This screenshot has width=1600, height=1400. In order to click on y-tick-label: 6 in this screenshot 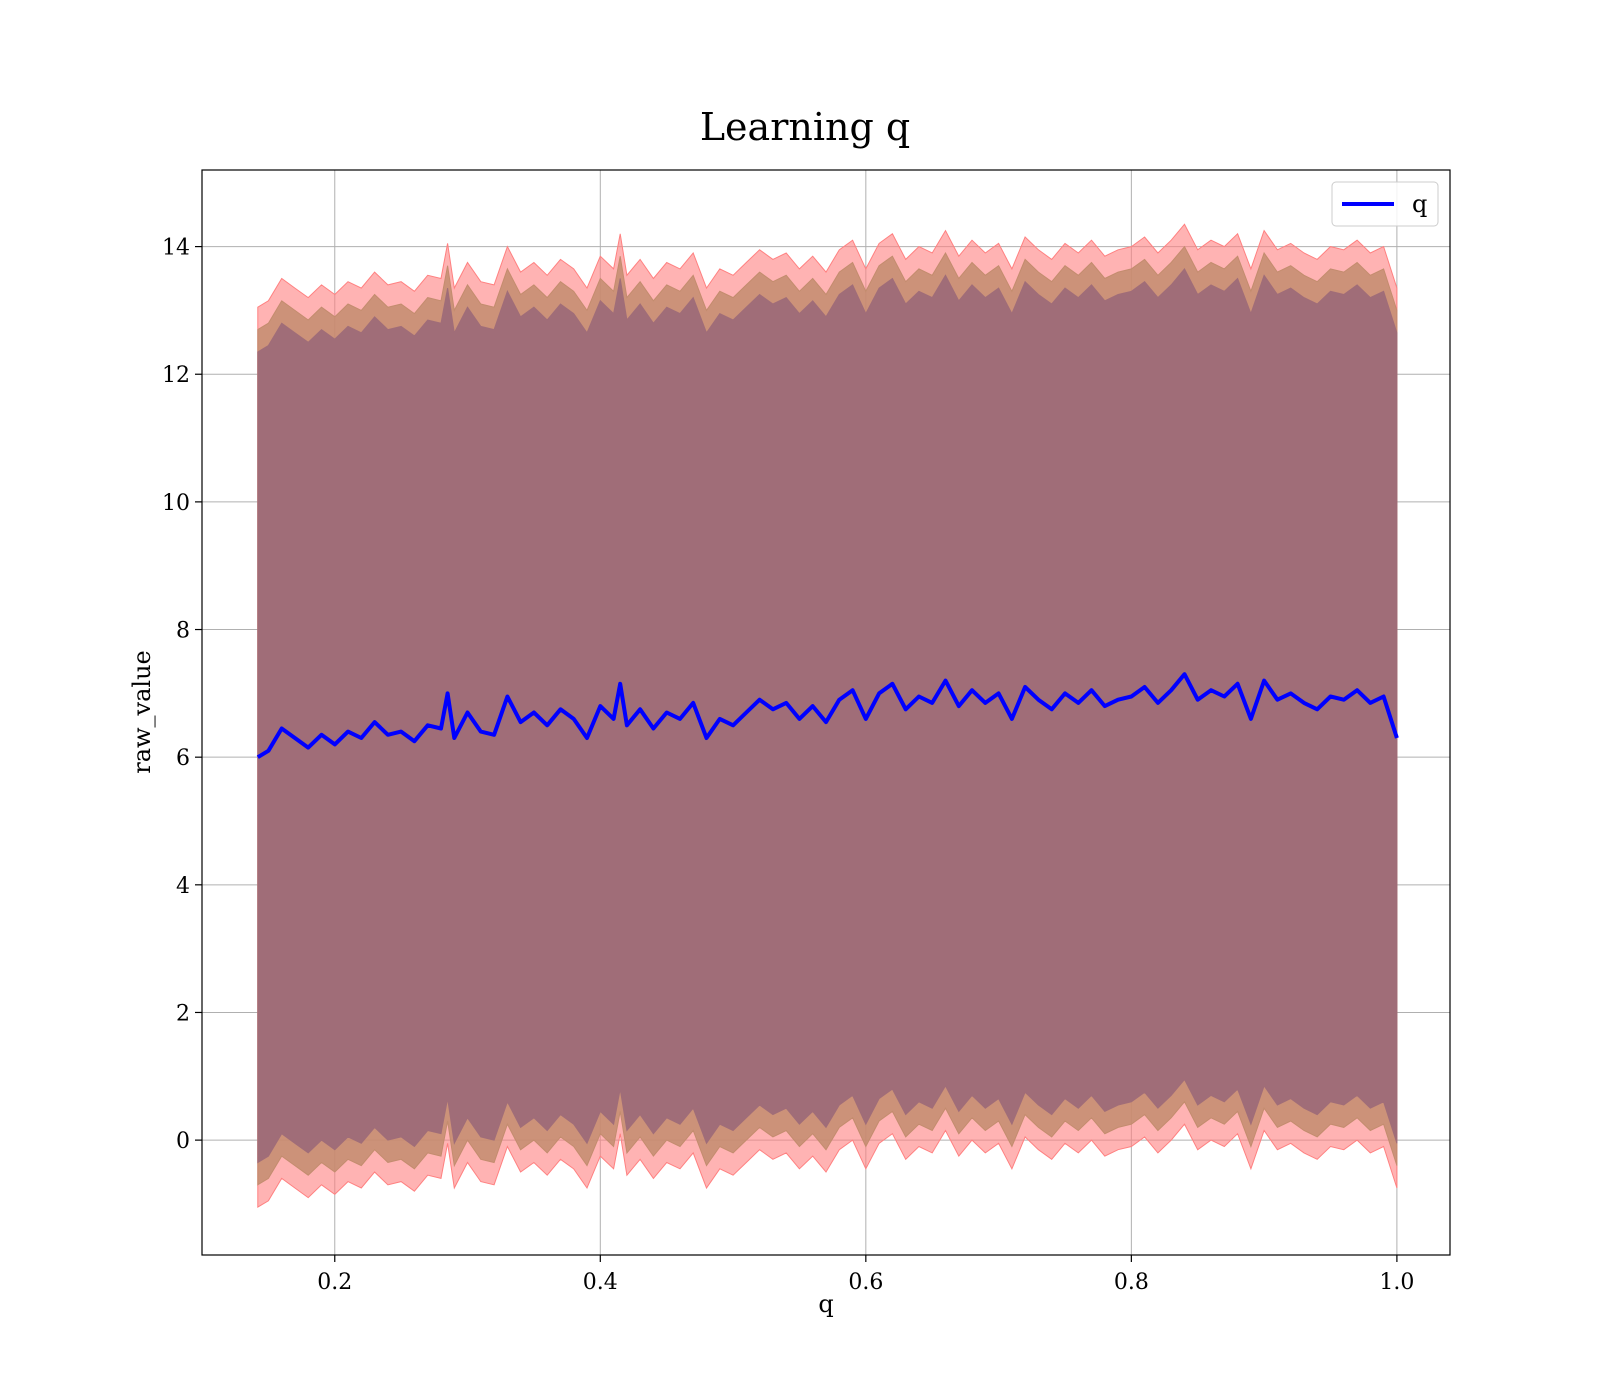, I will do `click(183, 758)`.